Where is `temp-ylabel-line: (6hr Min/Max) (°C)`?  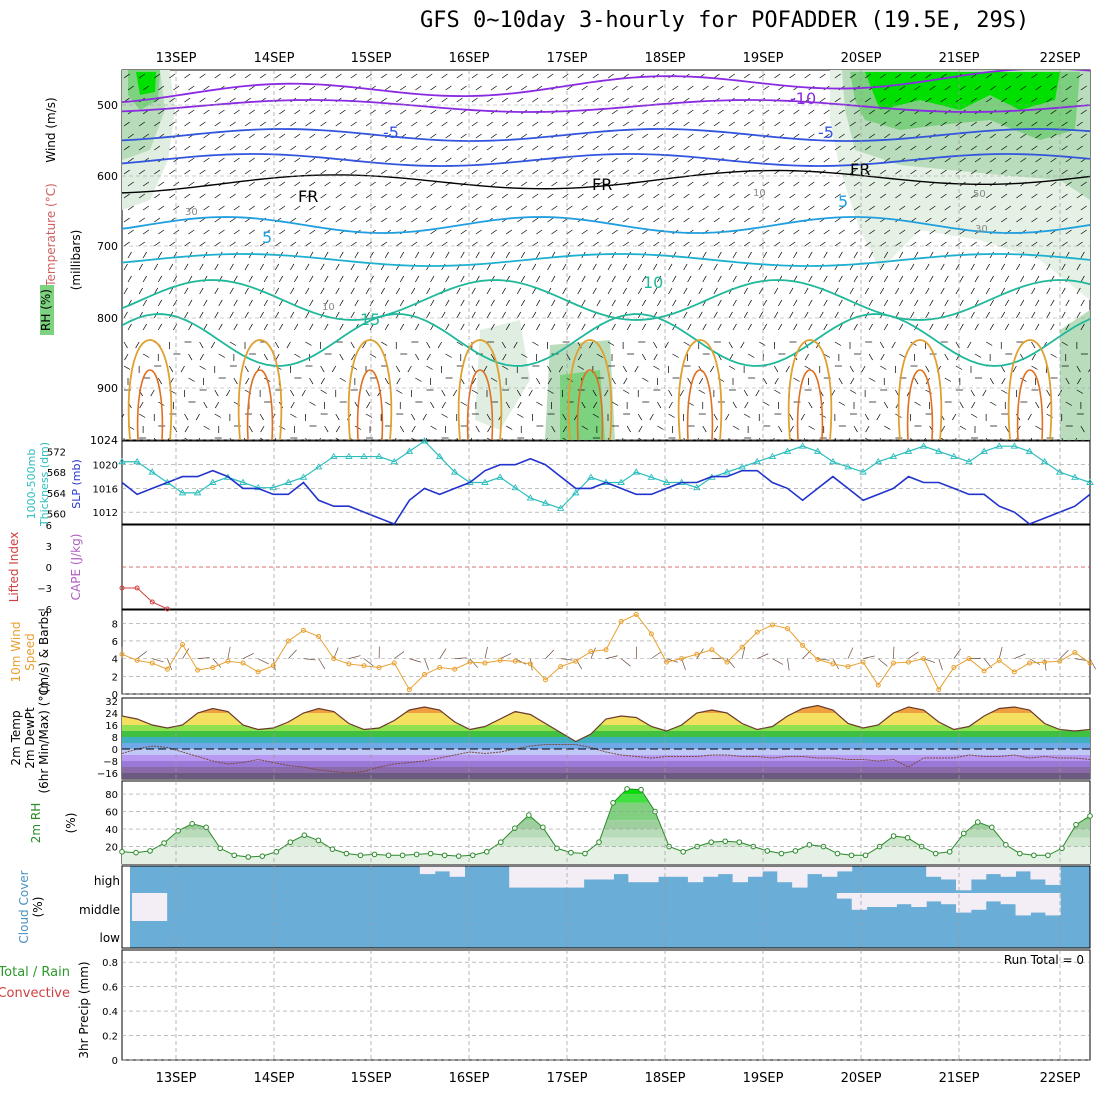
temp-ylabel-line: (6hr Min/Max) (°C) is located at coordinates (44, 737).